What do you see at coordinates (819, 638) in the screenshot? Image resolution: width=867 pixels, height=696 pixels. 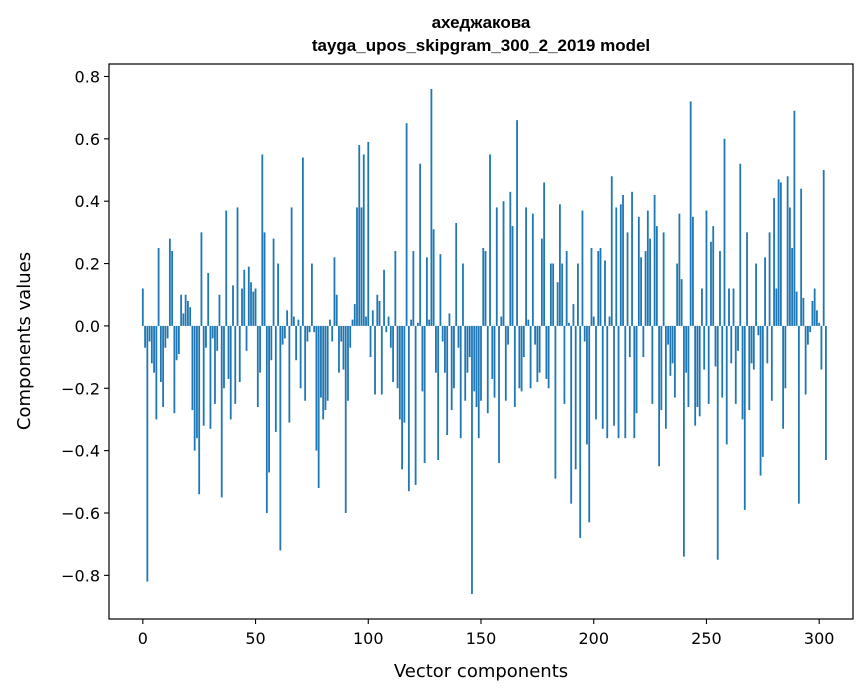 I see `x-tick-label: 300` at bounding box center [819, 638].